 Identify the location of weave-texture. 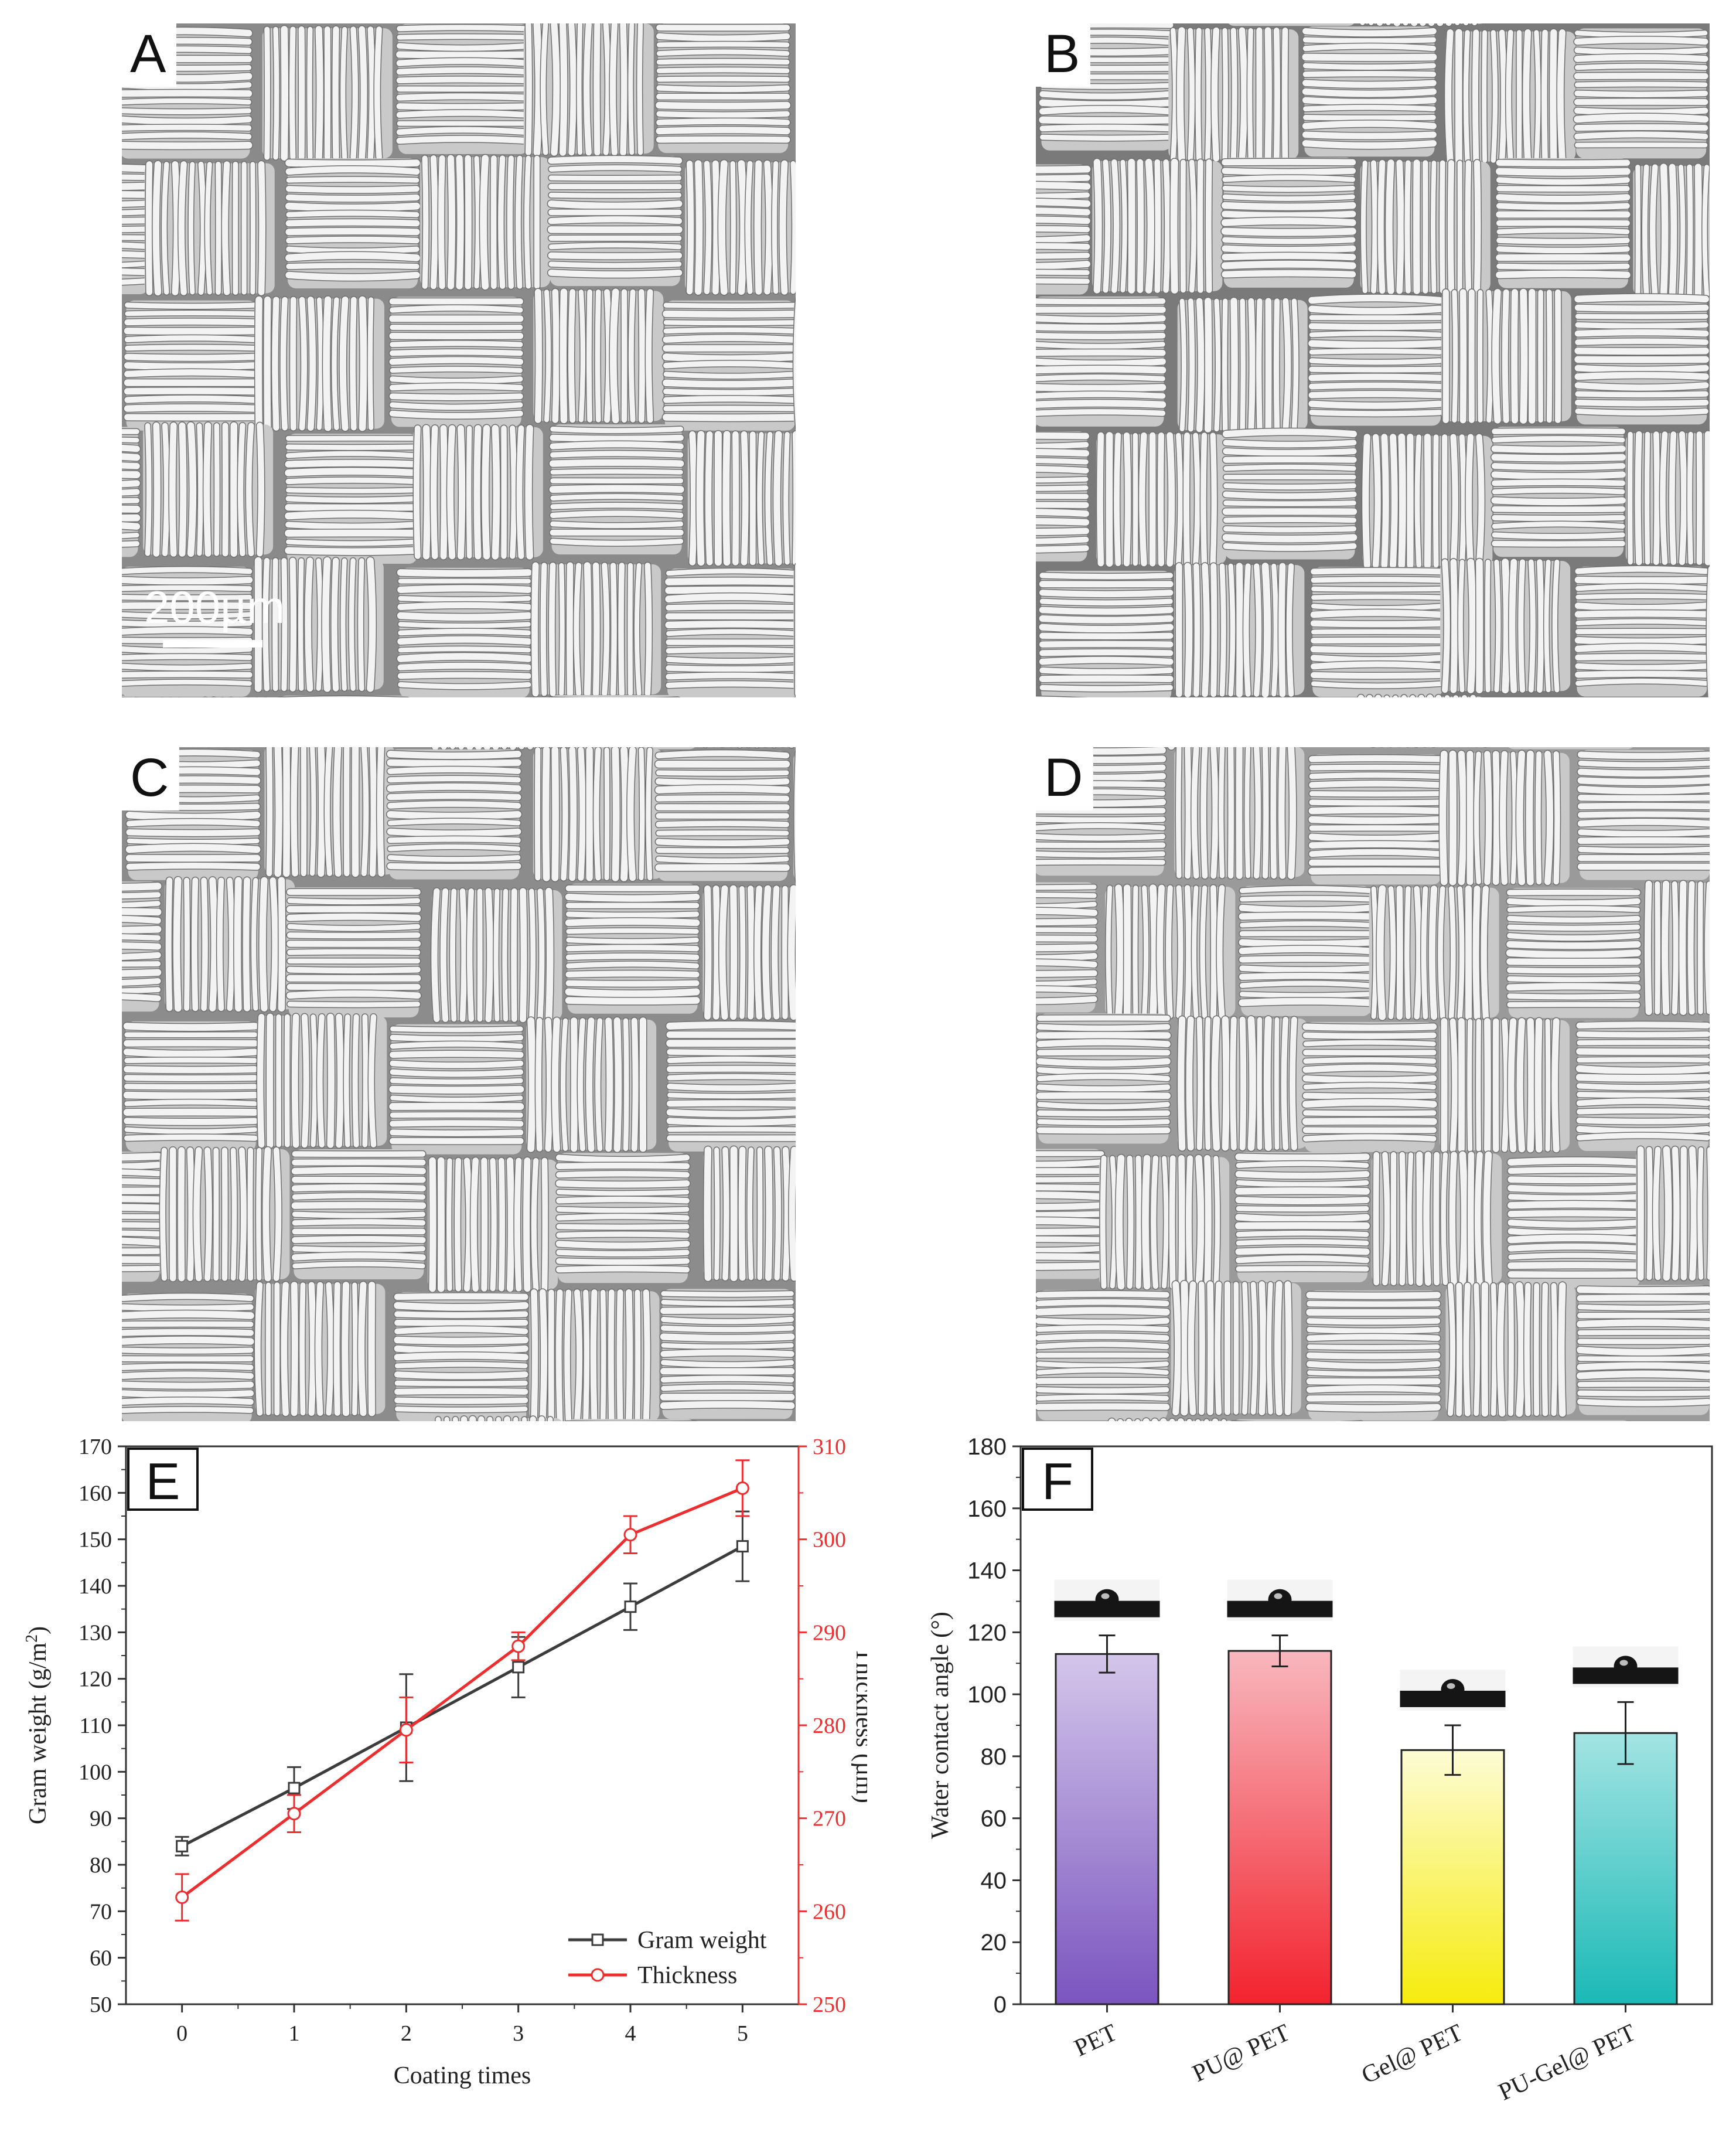
(1373, 360).